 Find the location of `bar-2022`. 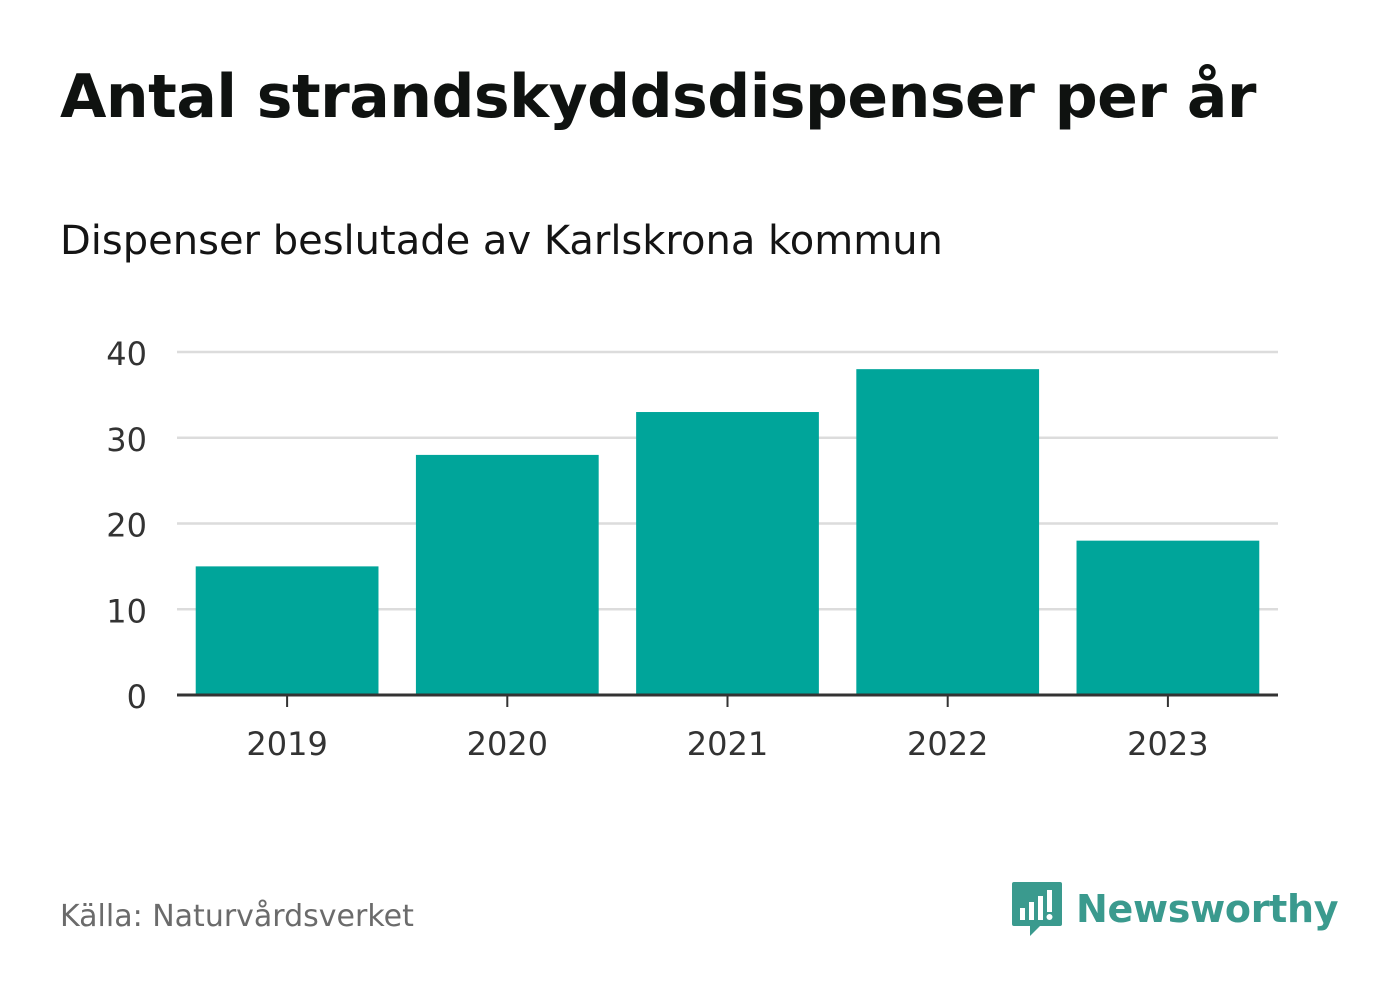

bar-2022 is located at coordinates (948, 532).